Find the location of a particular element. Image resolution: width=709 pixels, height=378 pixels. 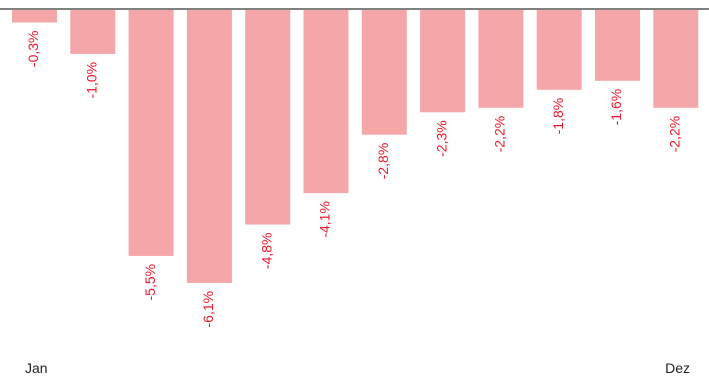

bar-value-label: -1,0% is located at coordinates (92, 80).